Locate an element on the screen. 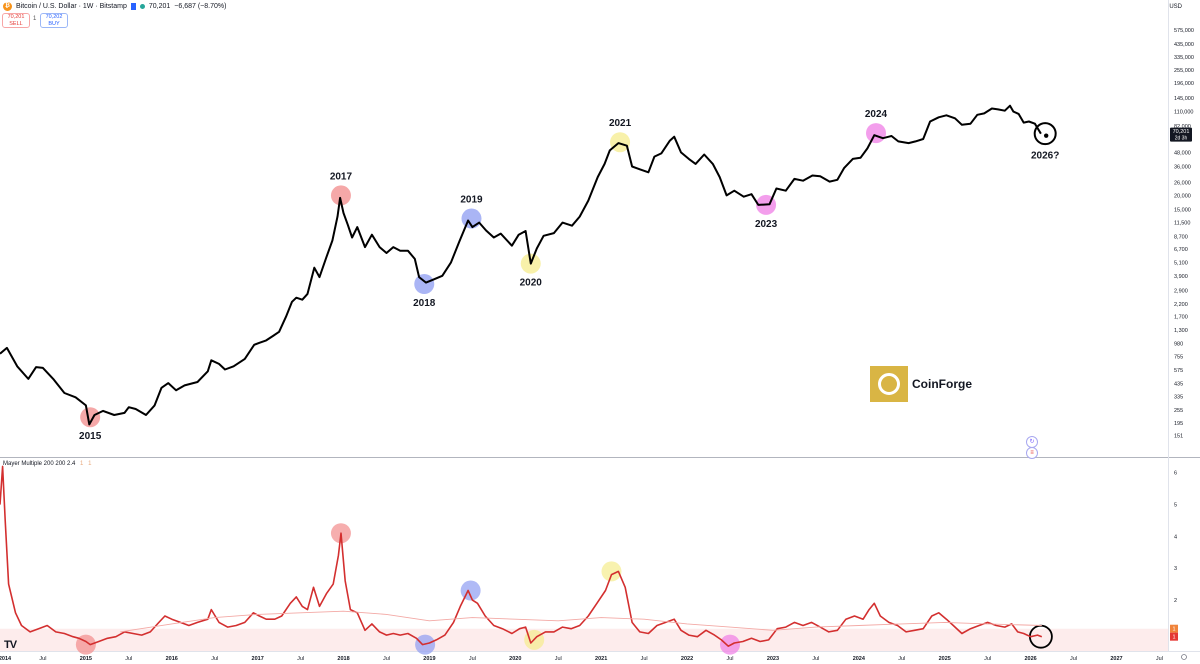  us-flag-icon: ≡ is located at coordinates (1032, 453).